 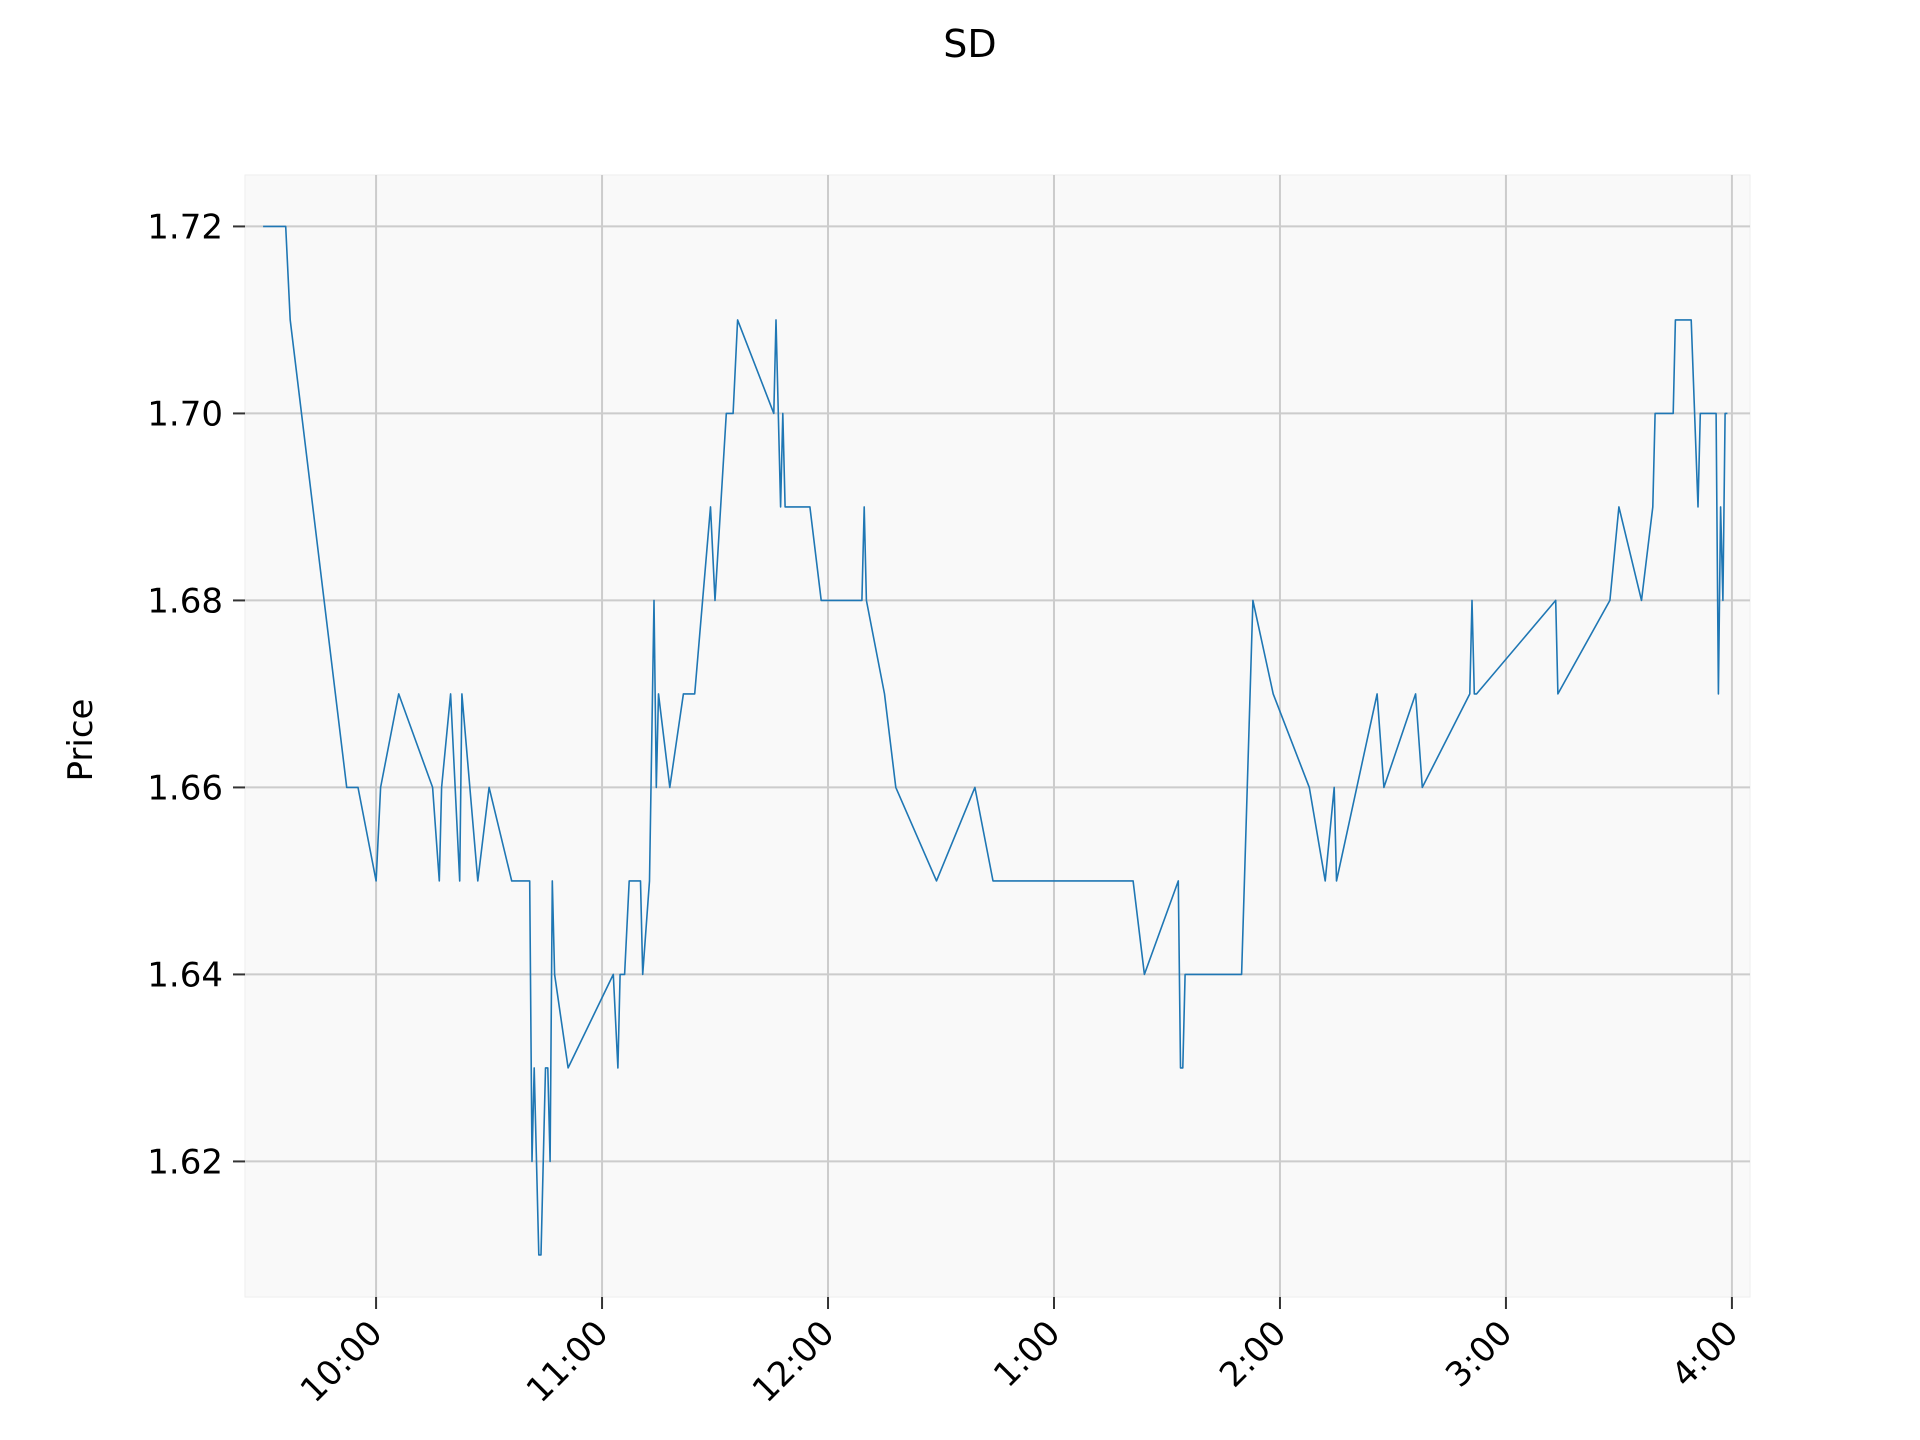 I want to click on y-tick-label: 1.66, so click(x=185, y=788).